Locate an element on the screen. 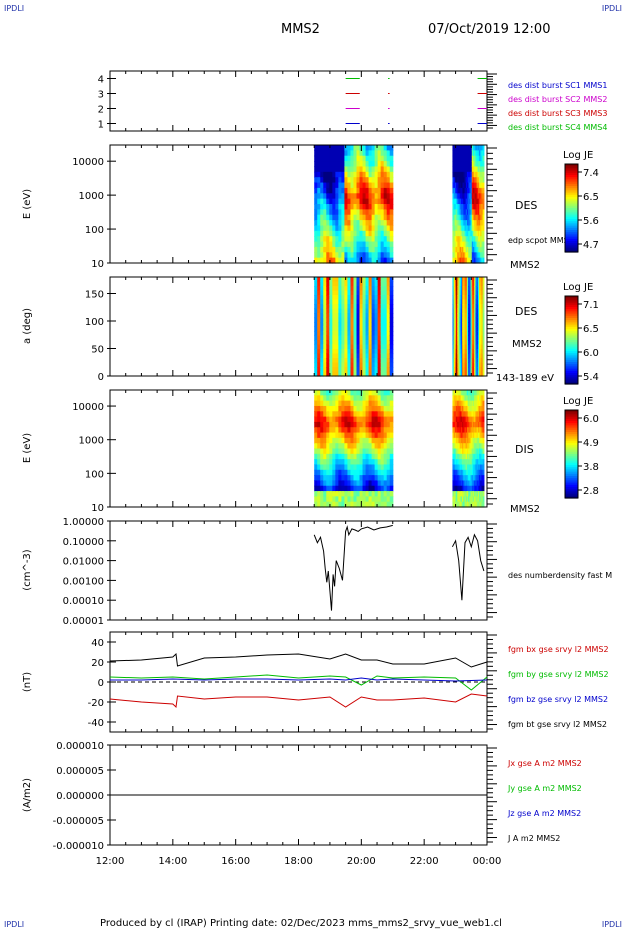  field-component-line is located at coordinates (299, 679).